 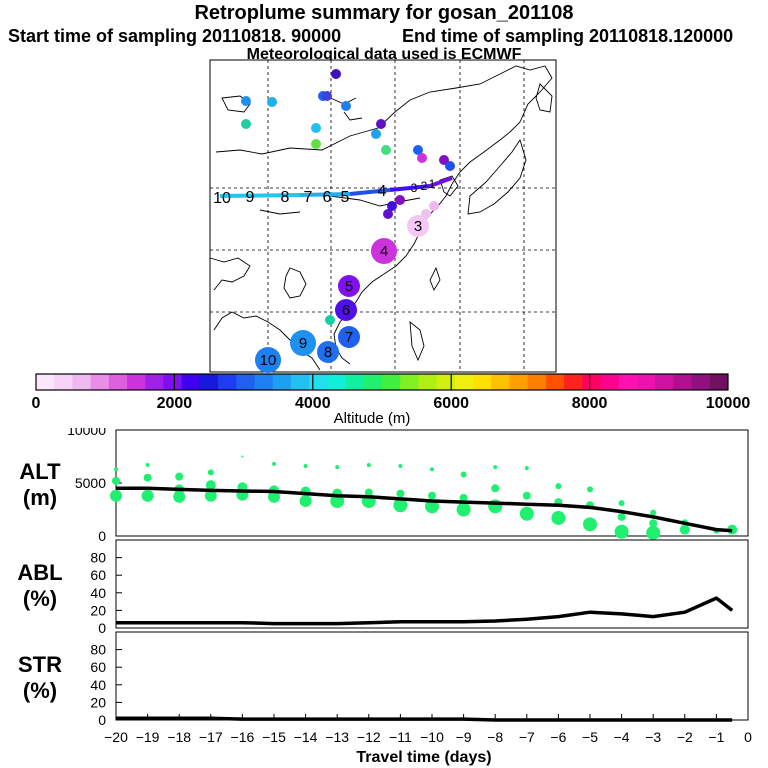 What do you see at coordinates (40, 497) in the screenshot?
I see `y-axis-label: (m)` at bounding box center [40, 497].